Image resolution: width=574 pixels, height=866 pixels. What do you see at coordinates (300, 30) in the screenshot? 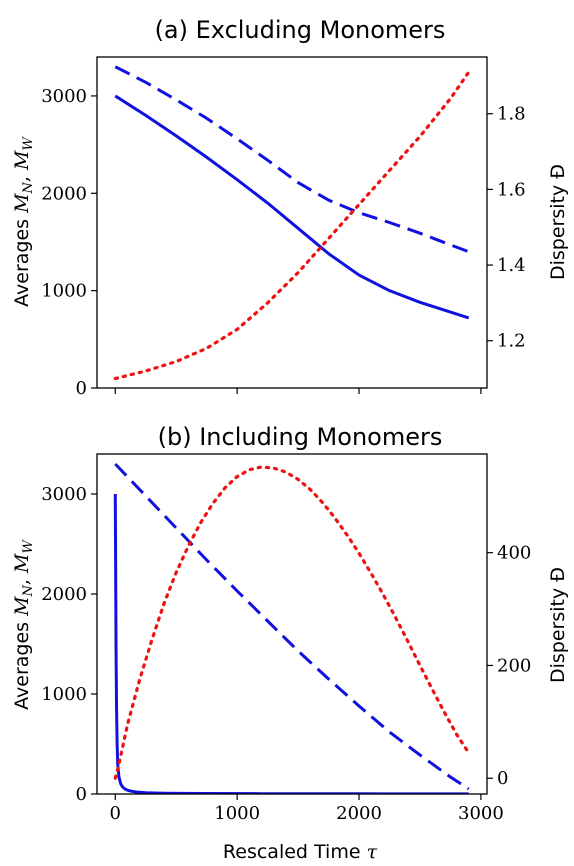
I see `panel-a-title: (a) Excluding Monomers` at bounding box center [300, 30].